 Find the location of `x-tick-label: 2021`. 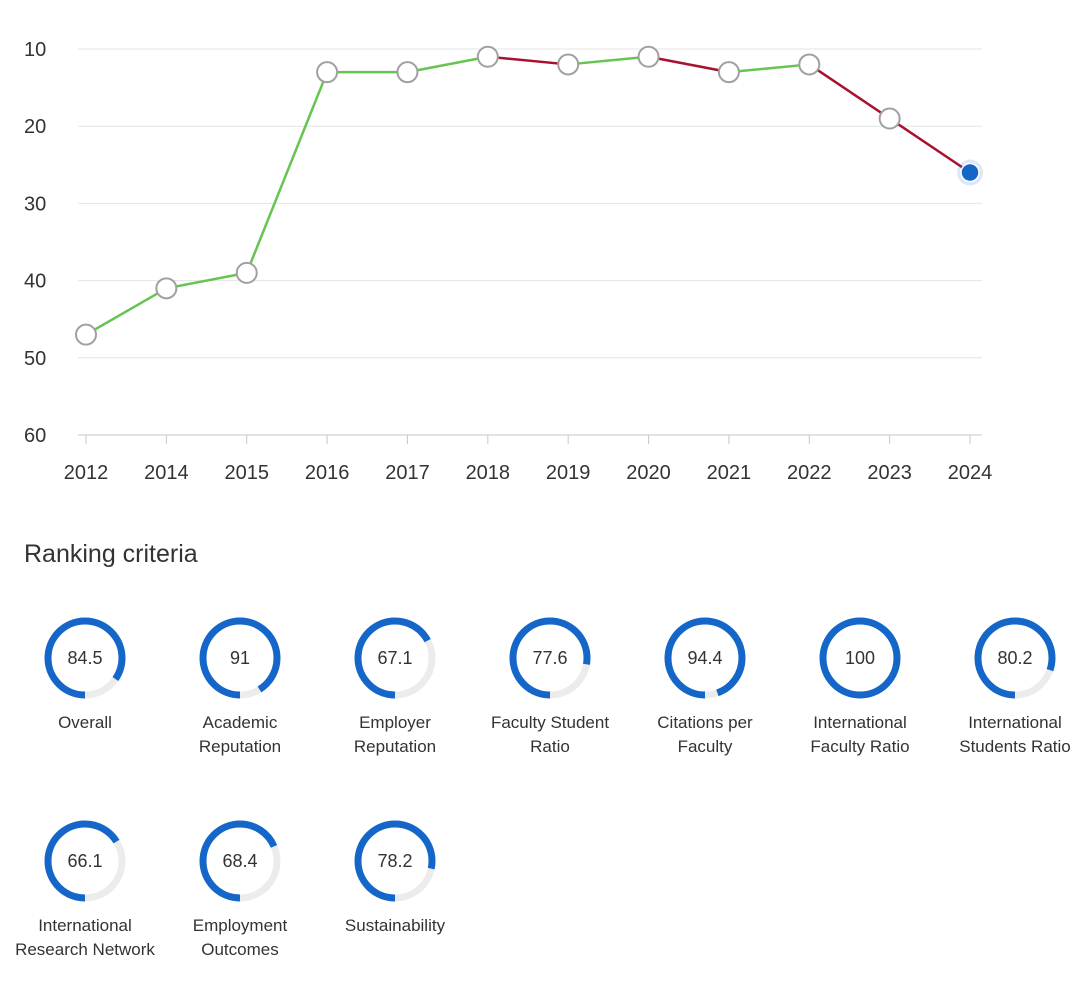

x-tick-label: 2021 is located at coordinates (729, 473).